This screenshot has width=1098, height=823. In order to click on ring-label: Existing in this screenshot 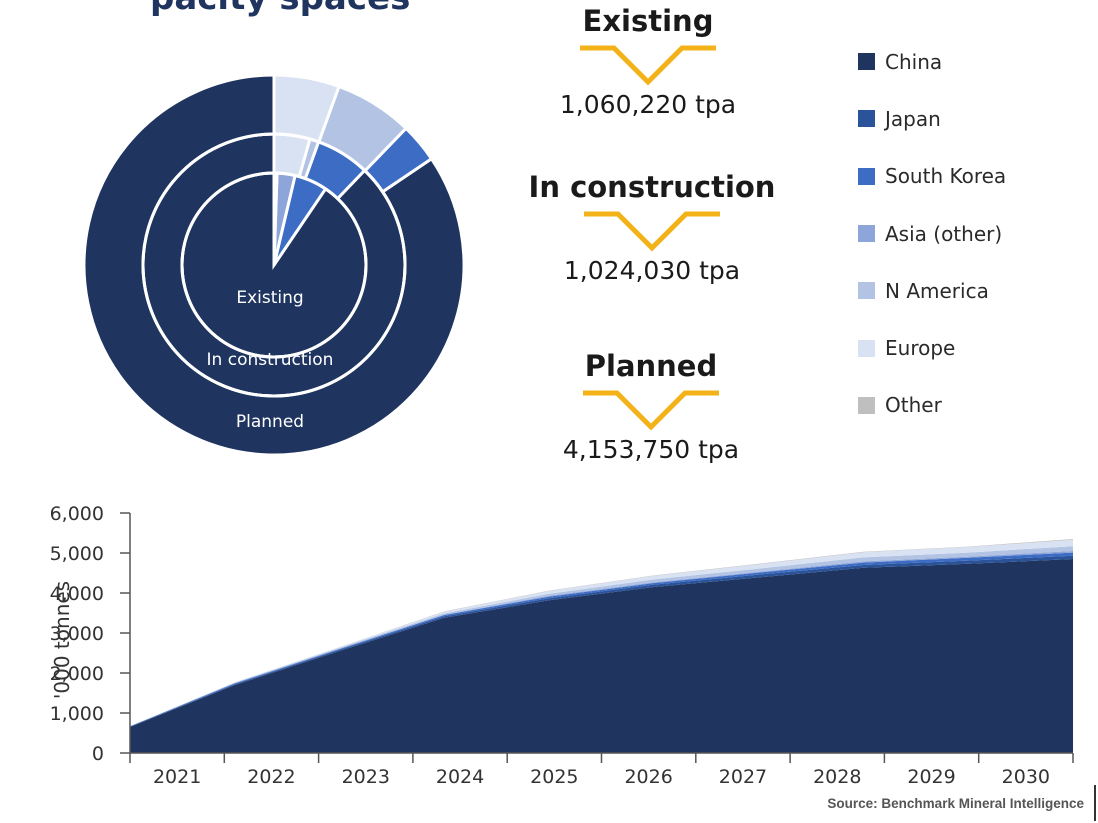, I will do `click(269, 298)`.